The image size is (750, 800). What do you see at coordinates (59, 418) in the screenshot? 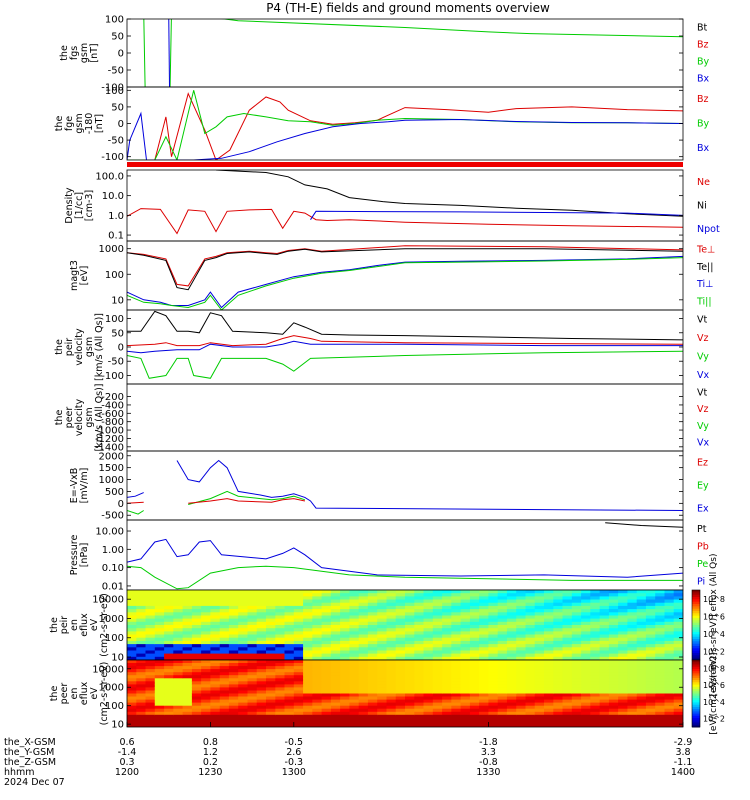
I see `y-axis-label: the` at bounding box center [59, 418].